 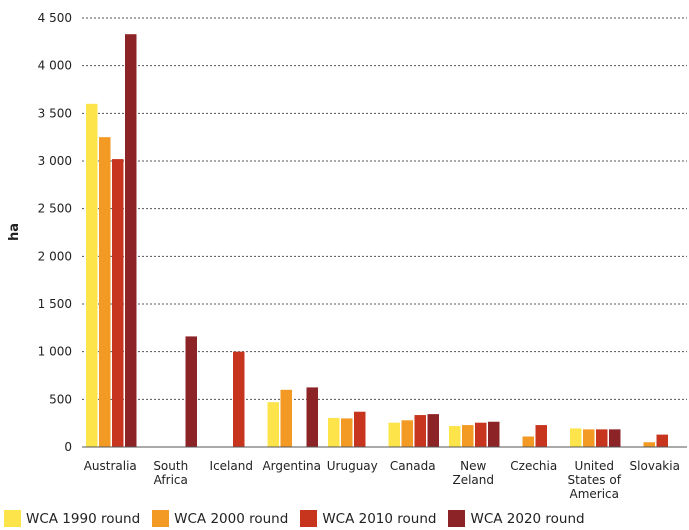 I want to click on legend-item: WCA 2020 round, so click(x=516, y=518).